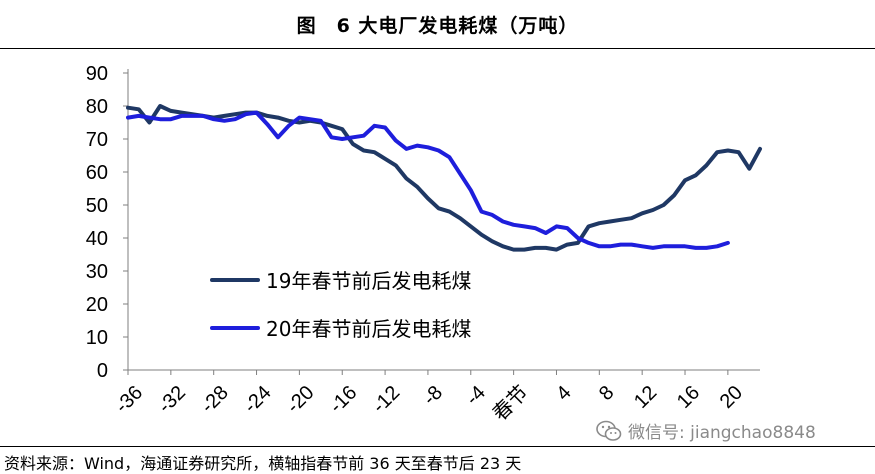  I want to click on figure-title-bar: 图 6 大电厂发电耗煤（万吨）, so click(437, 24).